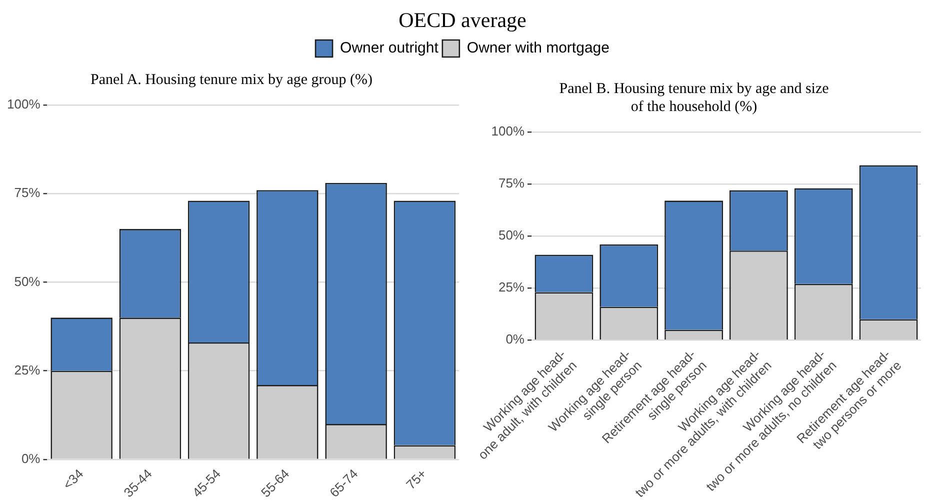 Image resolution: width=925 pixels, height=504 pixels. I want to click on legend-label: Owner outright, so click(390, 48).